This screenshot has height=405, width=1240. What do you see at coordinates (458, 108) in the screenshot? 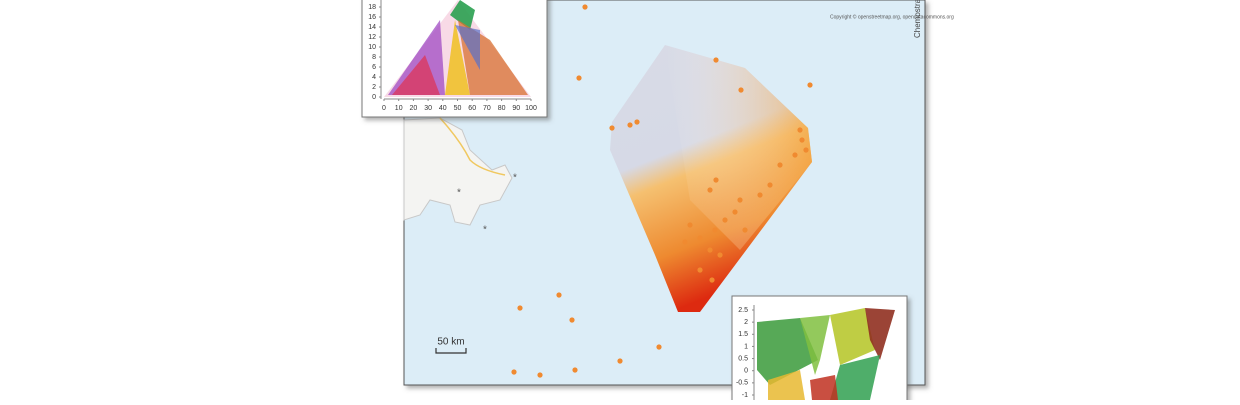
I see `x-tick-label: 50` at bounding box center [458, 108].